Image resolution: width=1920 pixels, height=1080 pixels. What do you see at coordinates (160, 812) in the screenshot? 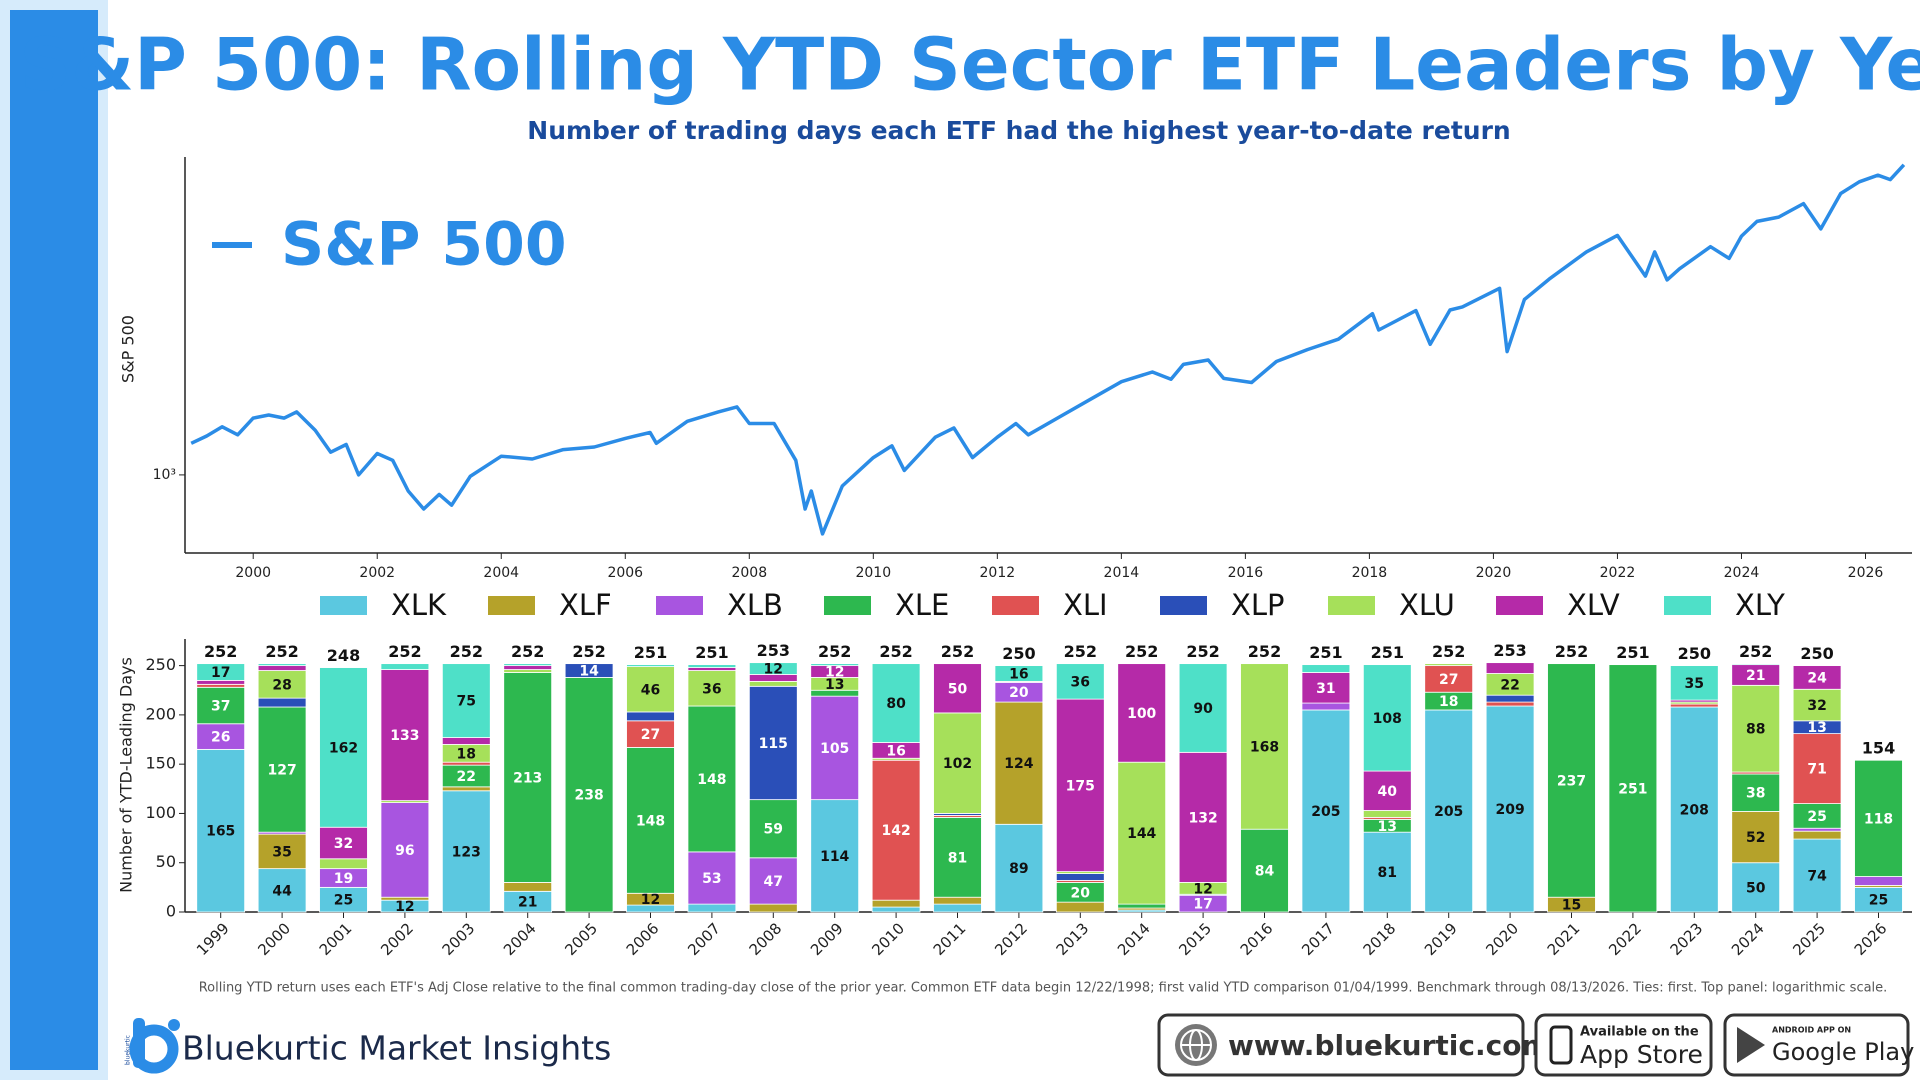
I see `y-tick-label: 100` at bounding box center [160, 812].